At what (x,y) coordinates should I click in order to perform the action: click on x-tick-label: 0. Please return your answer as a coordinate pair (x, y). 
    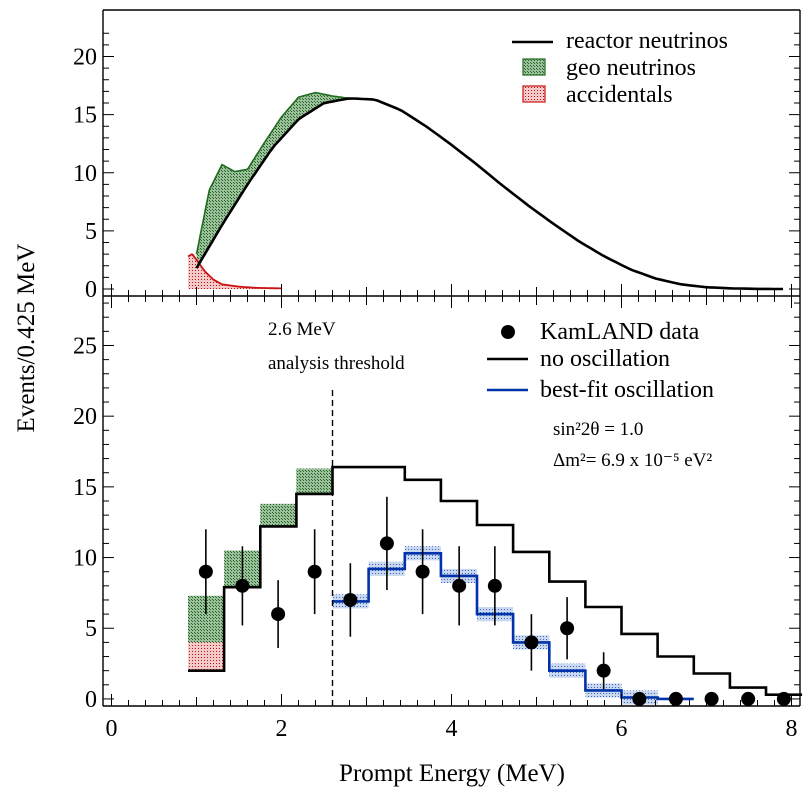
    Looking at the image, I should click on (112, 729).